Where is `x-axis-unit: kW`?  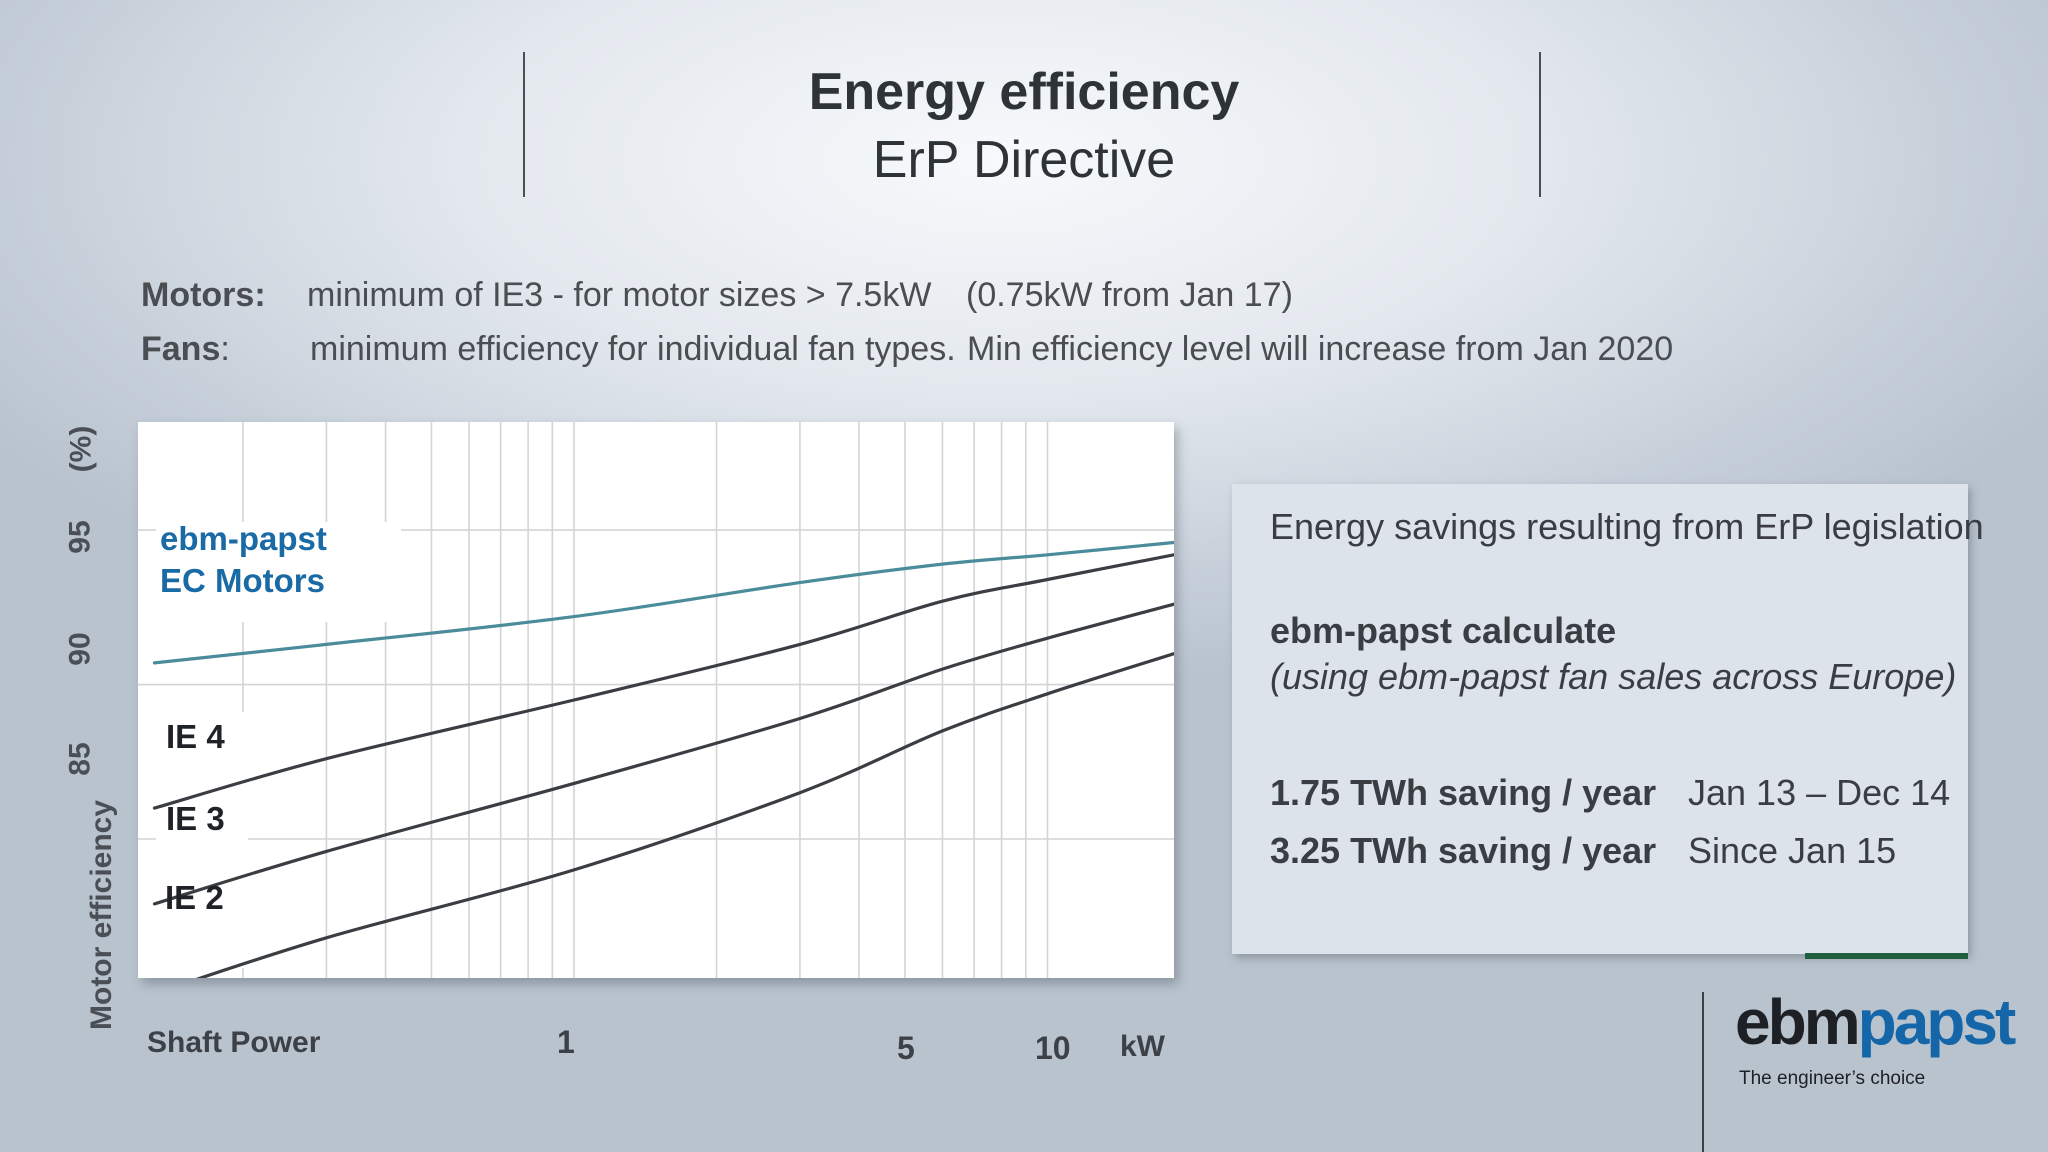 x-axis-unit: kW is located at coordinates (1142, 1046).